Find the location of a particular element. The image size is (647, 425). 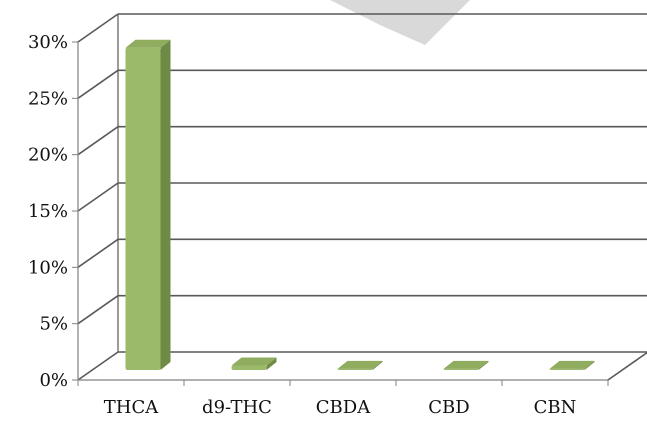

x-tick-label-1: d9-THC is located at coordinates (237, 407).